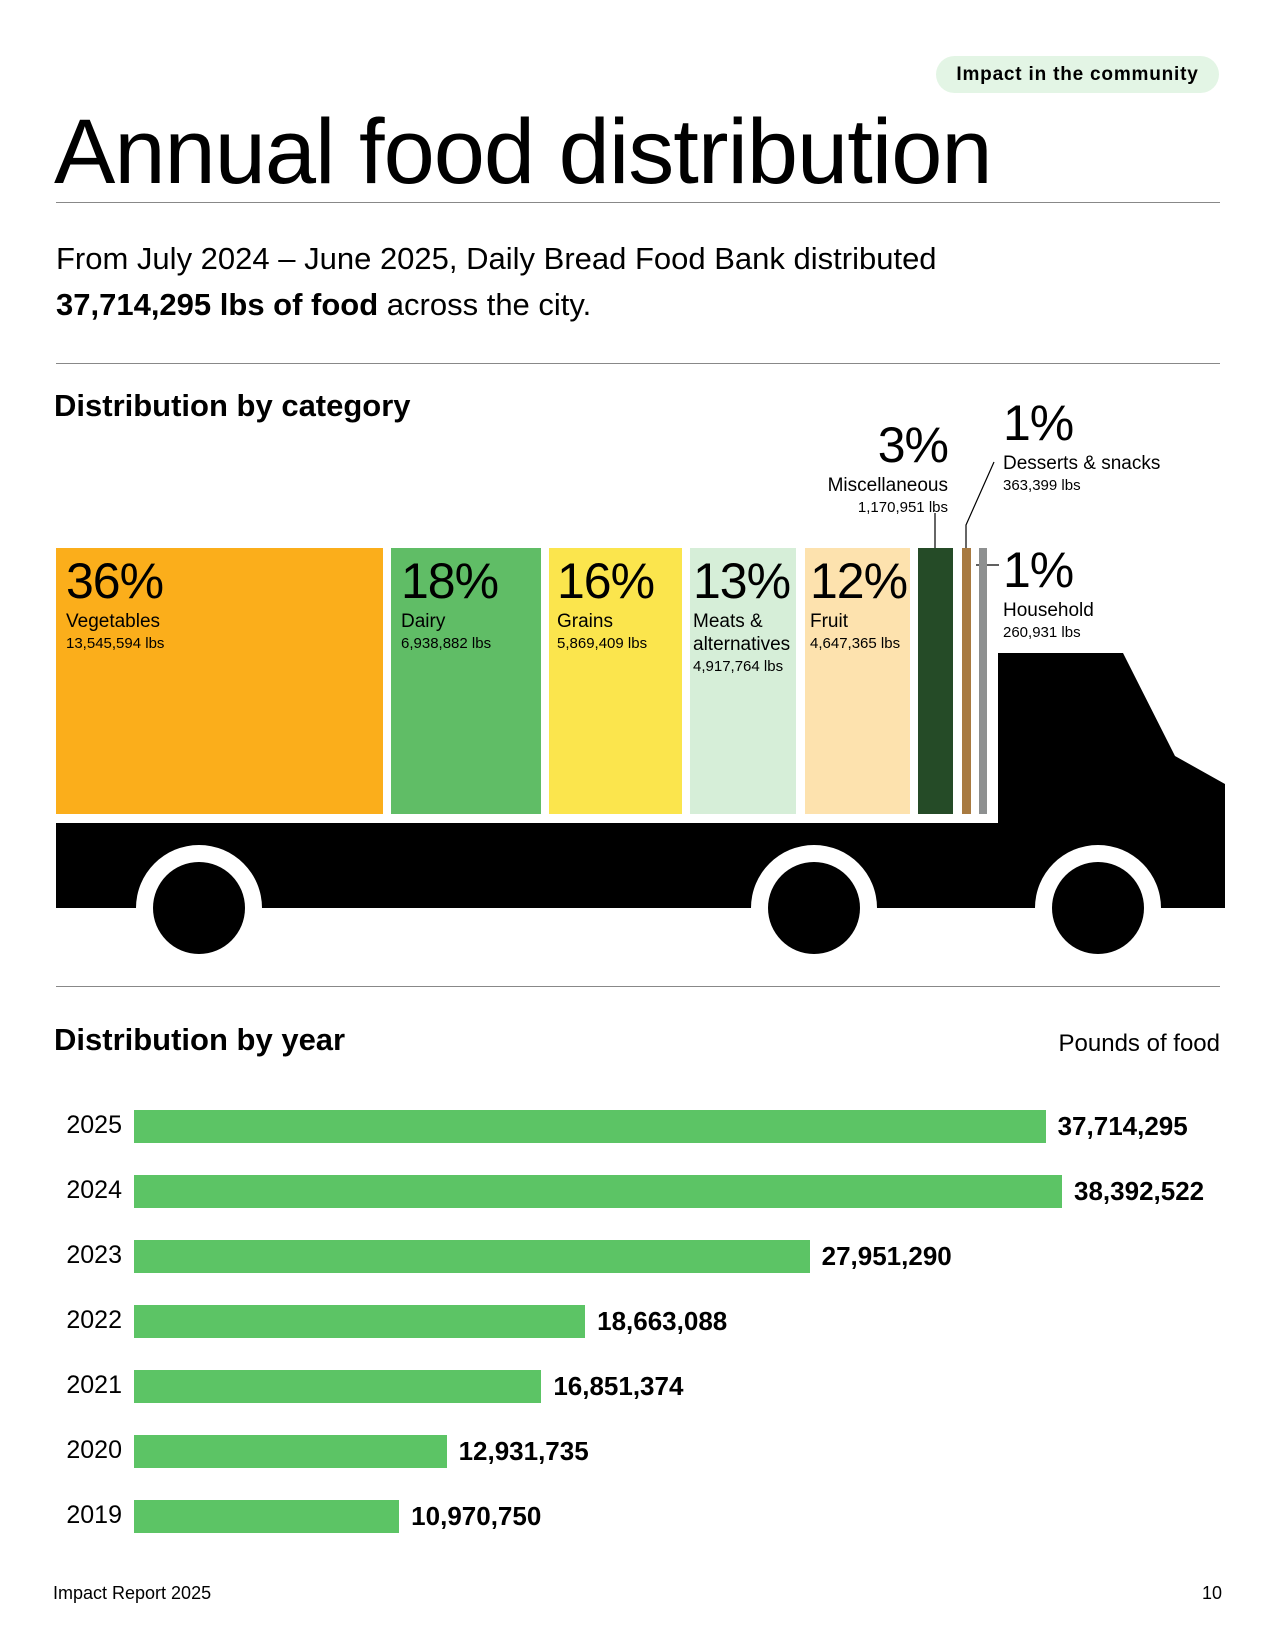 This screenshot has height=1650, width=1275. What do you see at coordinates (446, 643) in the screenshot?
I see `category-lbs: 6,938,882 lbs` at bounding box center [446, 643].